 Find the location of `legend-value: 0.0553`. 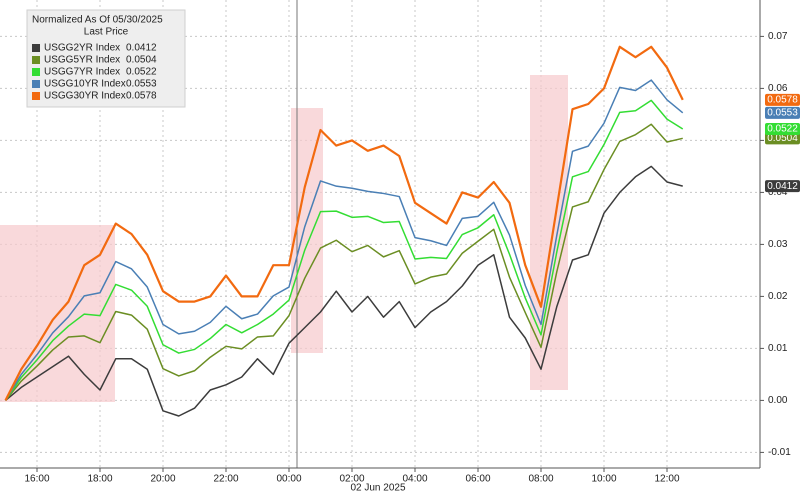

legend-value: 0.0553 is located at coordinates (141, 84).